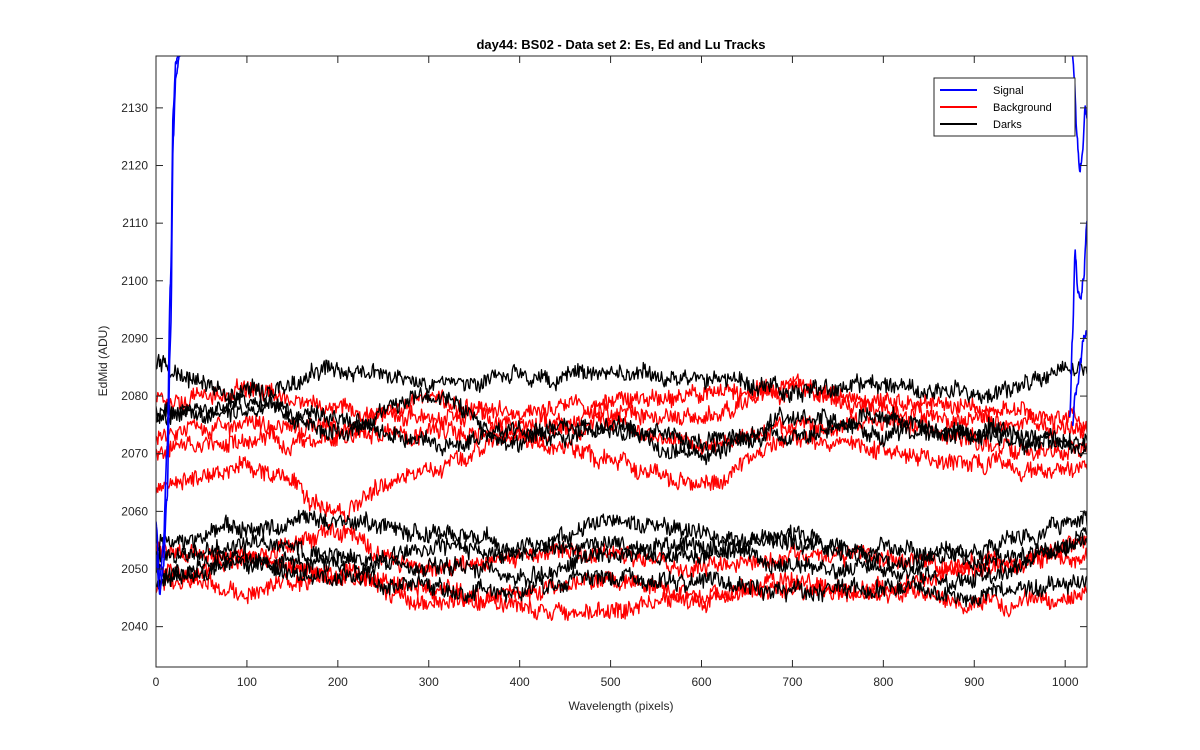 The height and width of the screenshot is (750, 1200). Describe the element at coordinates (134, 454) in the screenshot. I see `y-tick-label: 2070` at that location.